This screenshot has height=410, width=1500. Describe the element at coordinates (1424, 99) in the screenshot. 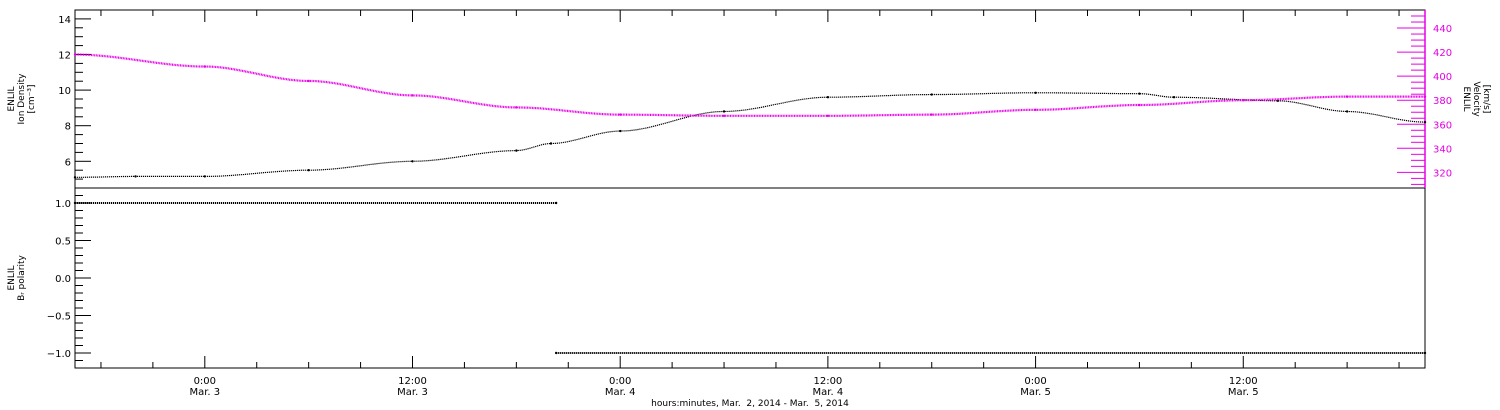

I see `top-right-ticks: 320 340 360 380 400 420 440` at that location.